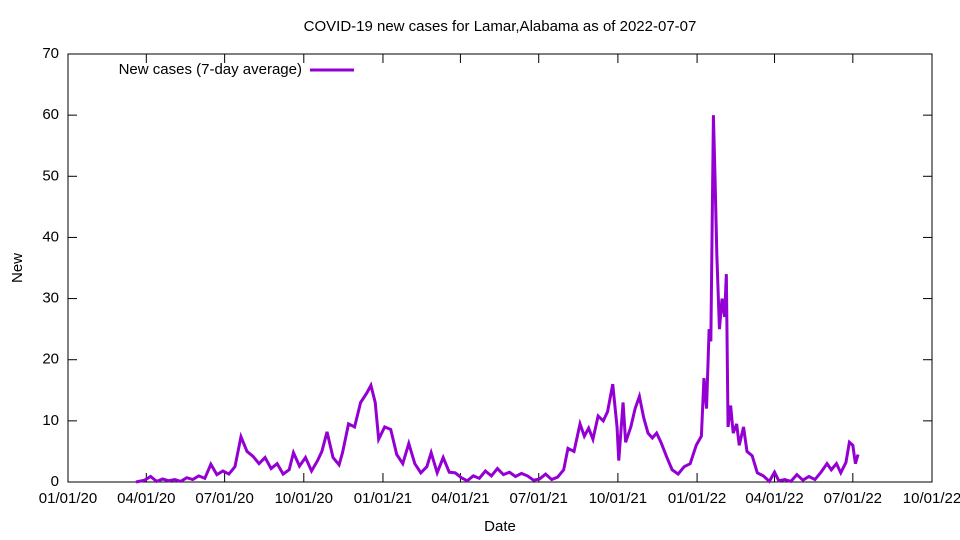 The height and width of the screenshot is (540, 960). I want to click on x-tick-label: 01/01/20, so click(68, 498).